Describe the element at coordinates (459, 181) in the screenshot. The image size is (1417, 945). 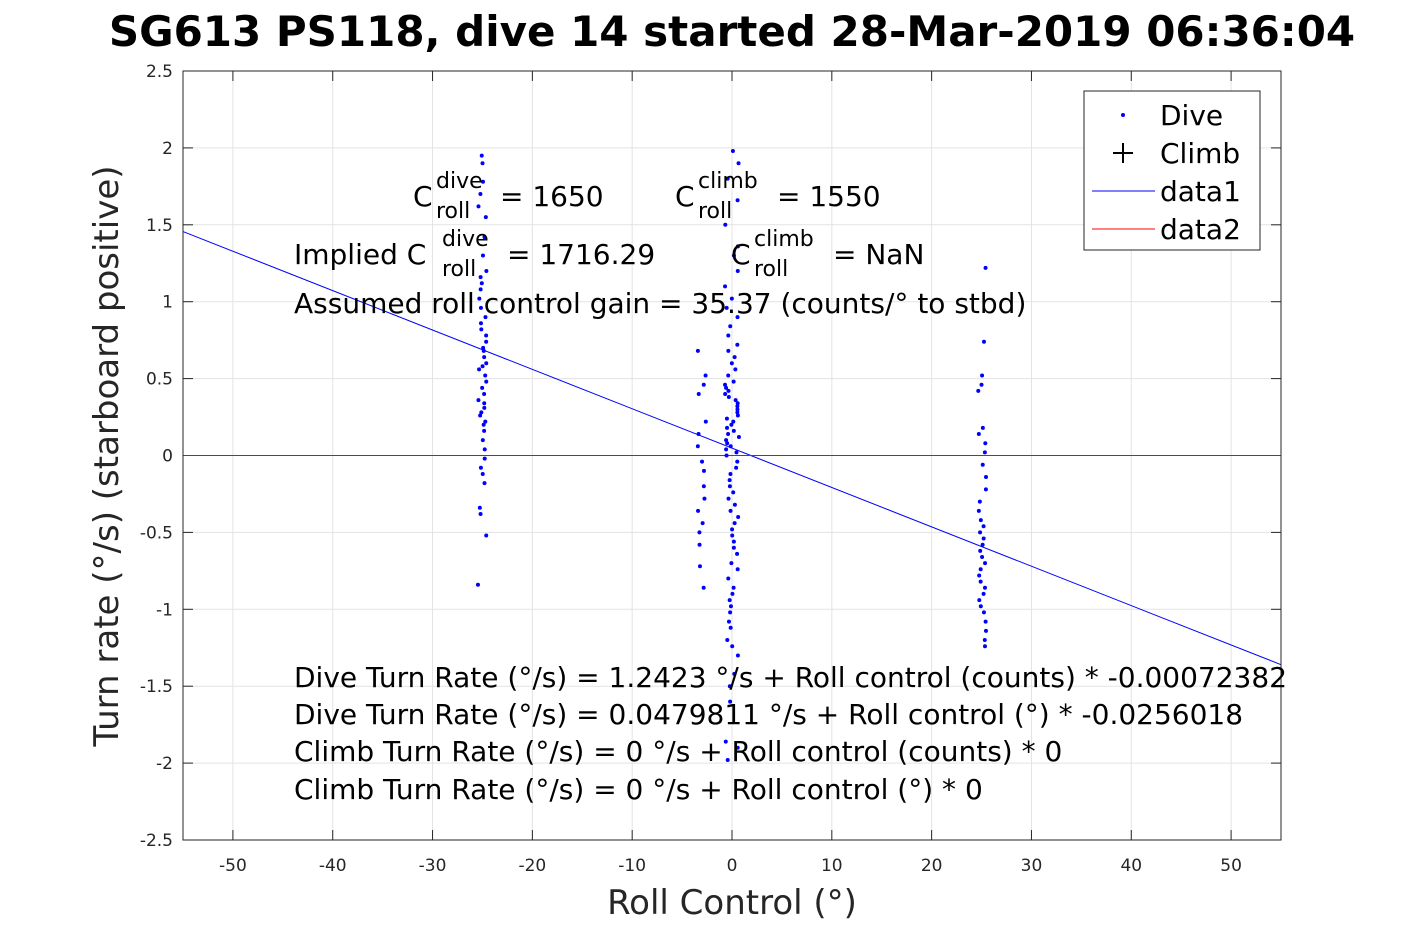
I see `c-roll-dive-sup: dive` at that location.